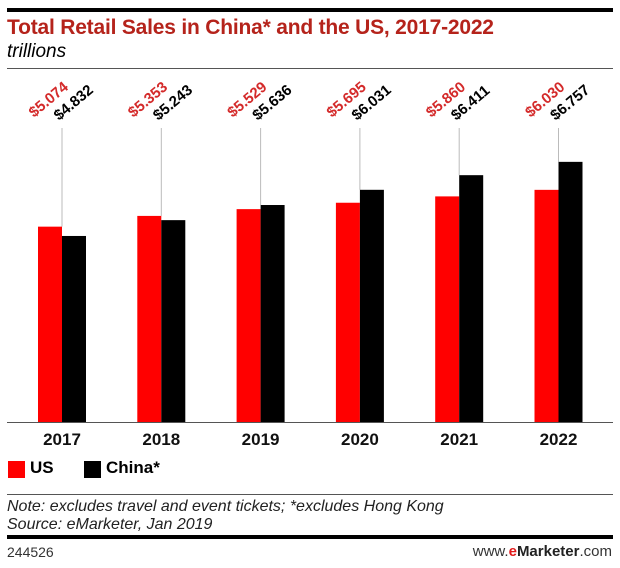 The image size is (620, 568). Describe the element at coordinates (30, 552) in the screenshot. I see `chart-id: 244526` at that location.